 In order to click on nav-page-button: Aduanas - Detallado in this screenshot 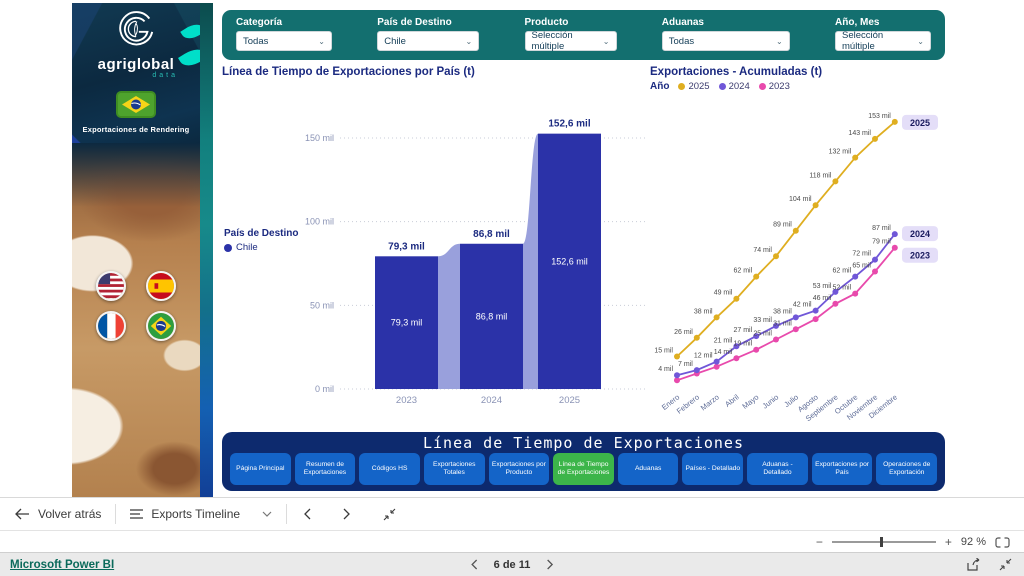, I will do `click(777, 469)`.